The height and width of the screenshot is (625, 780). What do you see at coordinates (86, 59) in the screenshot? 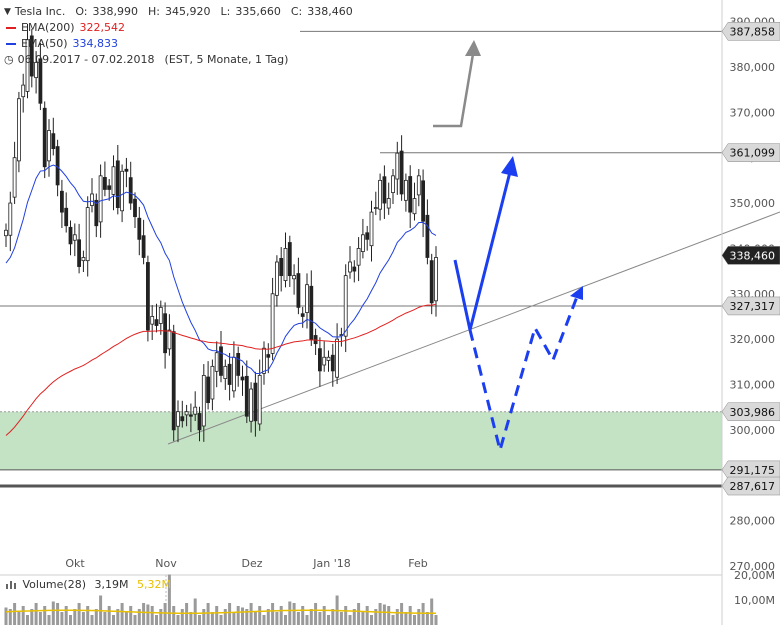
I see `date-range: 06.09.2017 - 07.02.2018` at bounding box center [86, 59].